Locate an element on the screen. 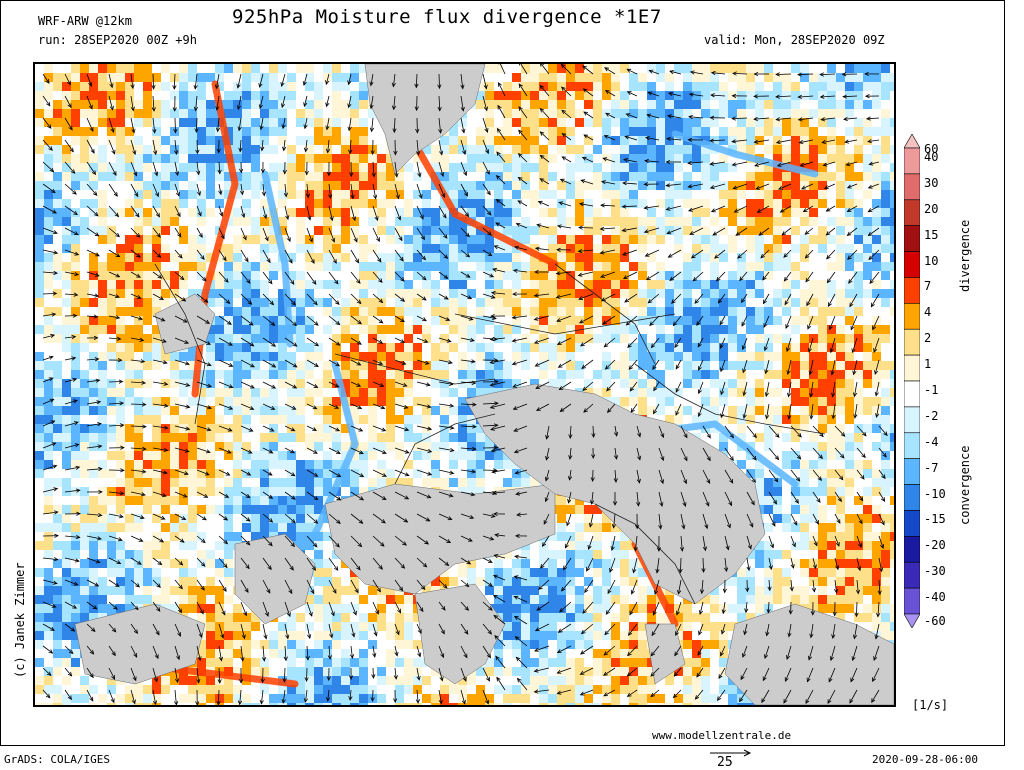  colorbar-tick-label: -4 is located at coordinates (931, 442).